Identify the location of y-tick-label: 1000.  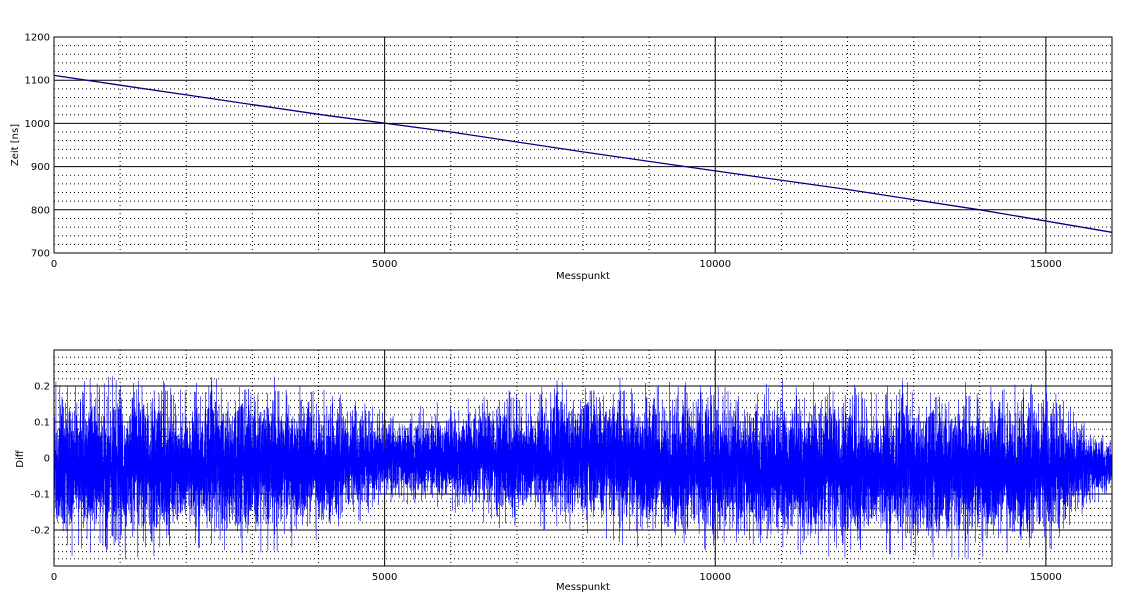
(37, 124).